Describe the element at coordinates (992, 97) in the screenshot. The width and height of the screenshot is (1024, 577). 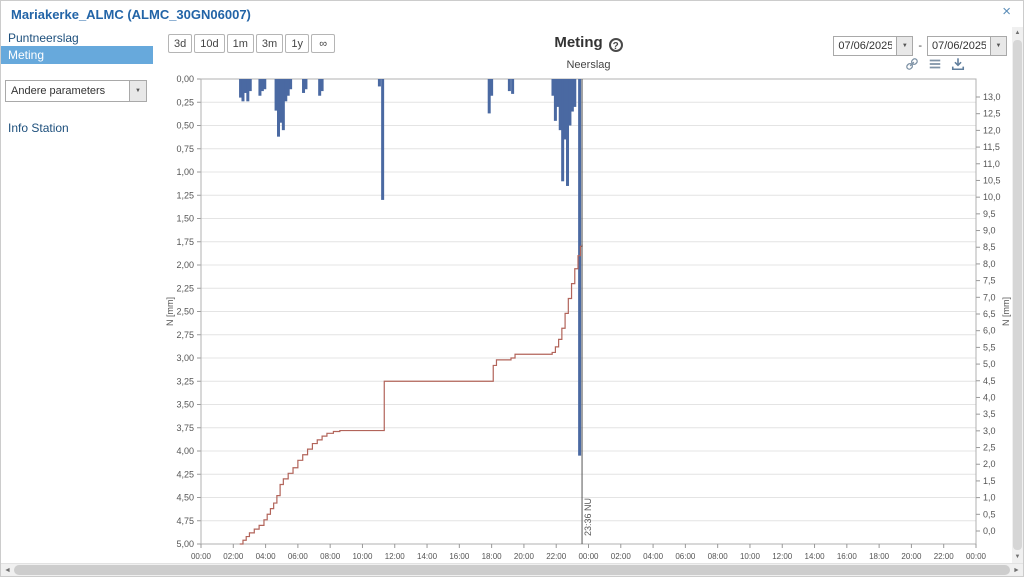
I see `svg-text: 13,0` at that location.